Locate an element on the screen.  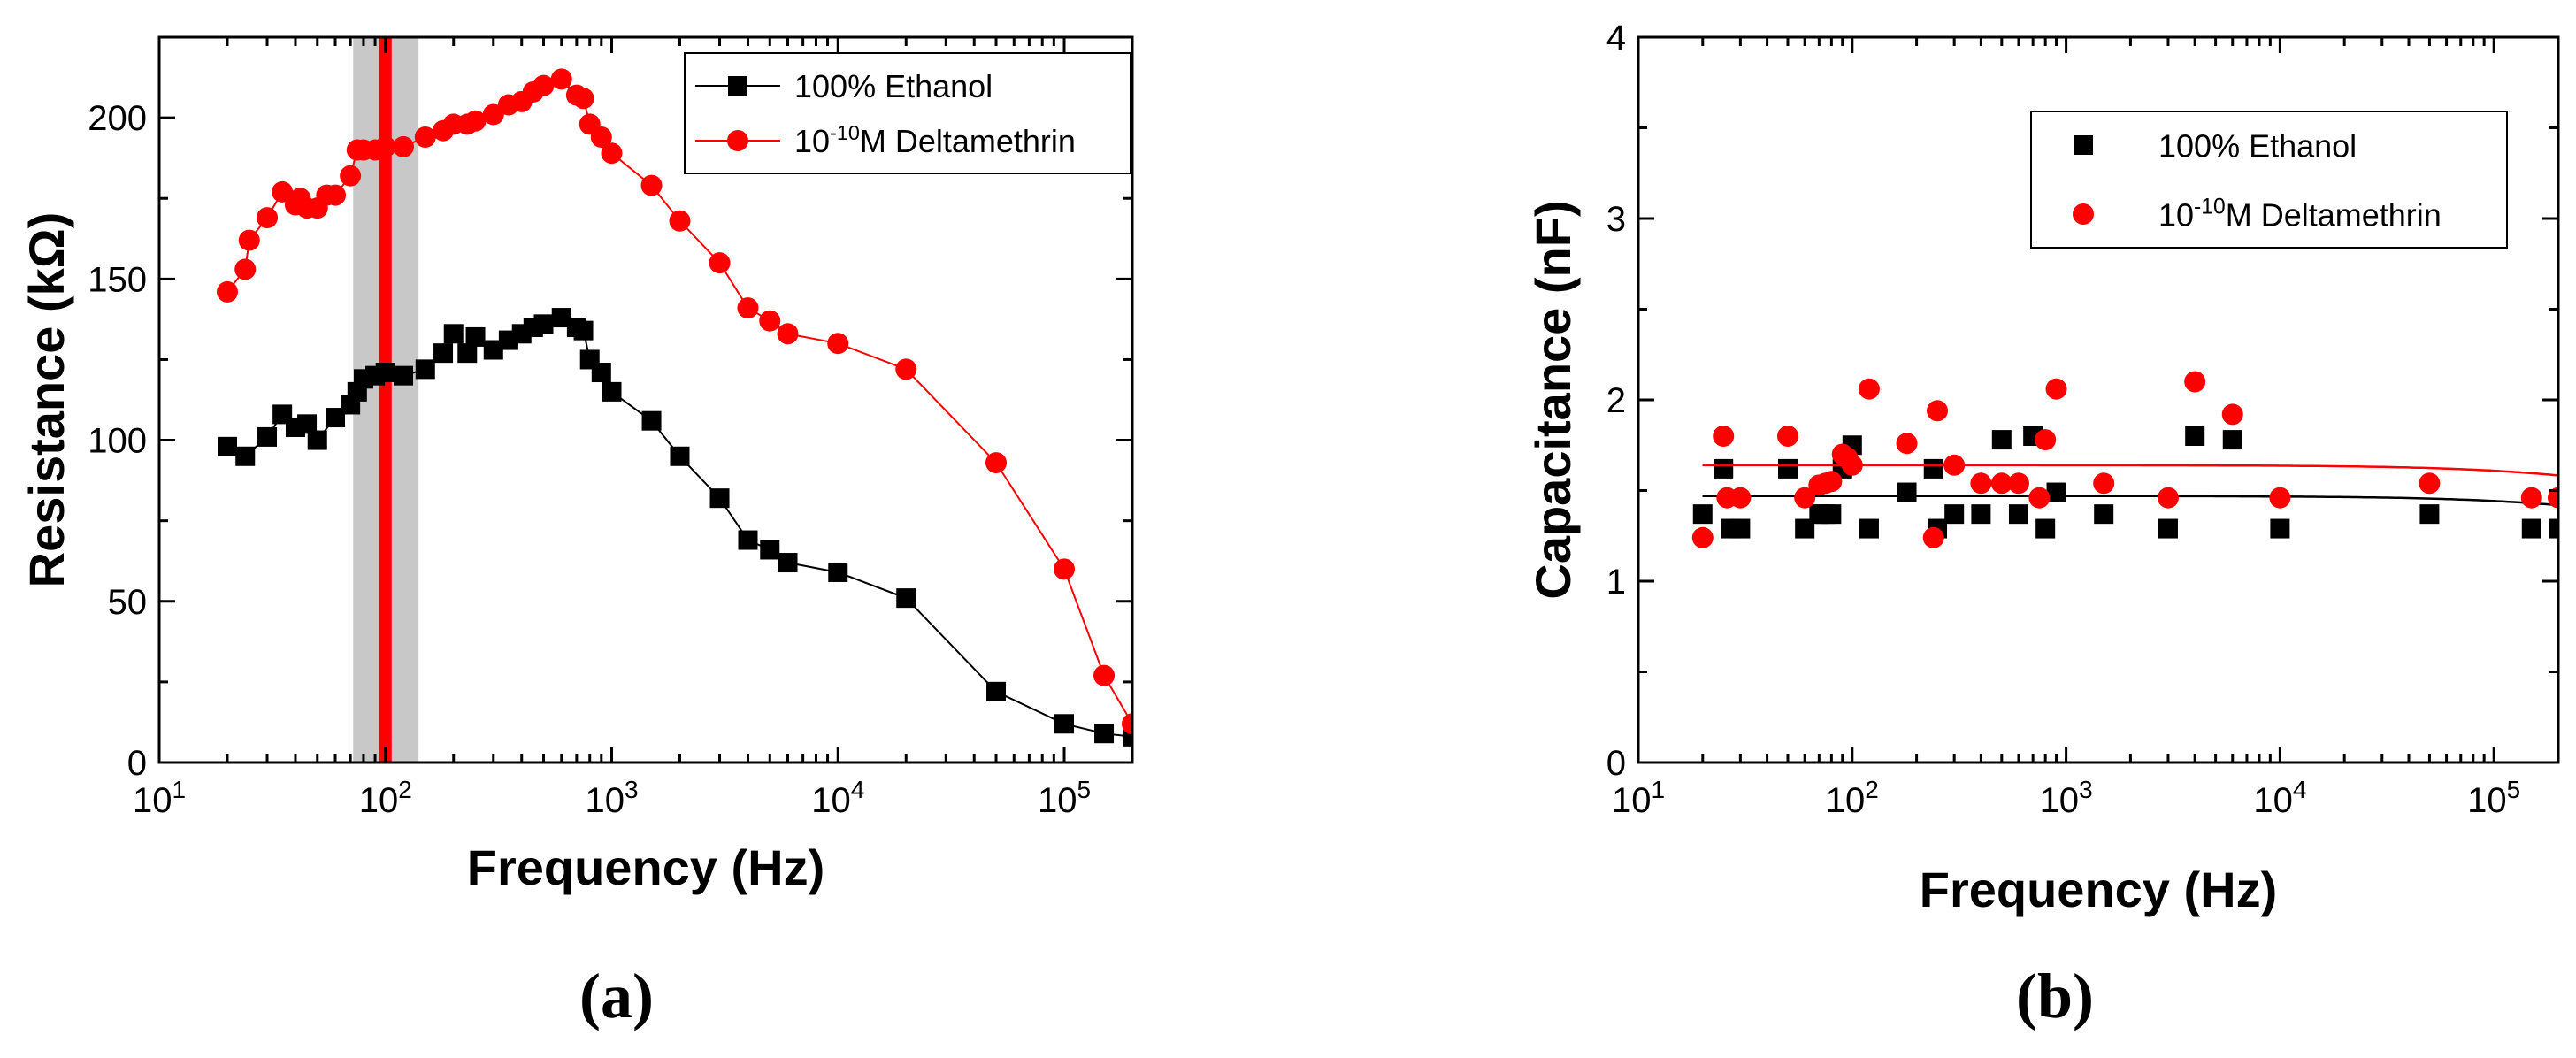
series-ethanol is located at coordinates (674, 527).